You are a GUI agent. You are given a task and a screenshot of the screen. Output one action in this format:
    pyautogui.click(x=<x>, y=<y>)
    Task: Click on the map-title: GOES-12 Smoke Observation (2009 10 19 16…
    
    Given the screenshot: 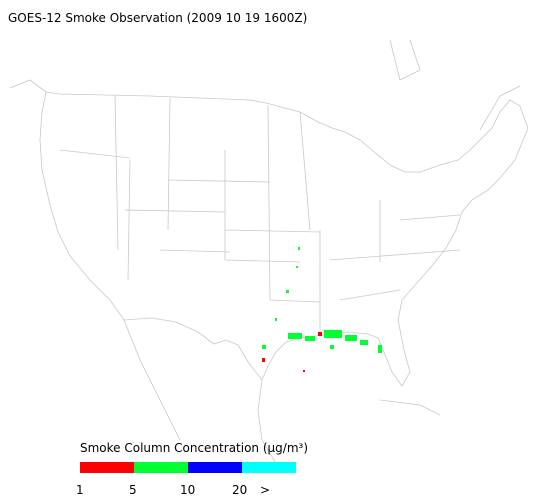 What is the action you would take?
    pyautogui.click(x=157, y=18)
    